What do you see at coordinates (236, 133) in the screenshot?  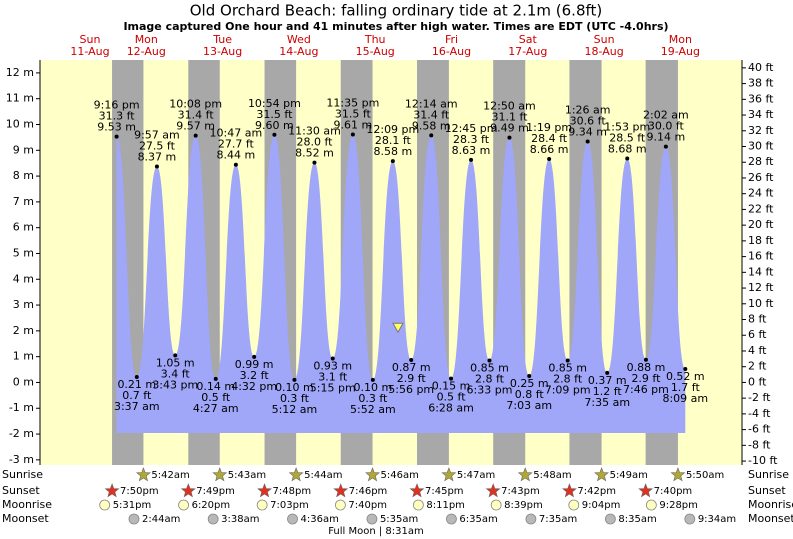 I see `tide-time: 10:47 am` at bounding box center [236, 133].